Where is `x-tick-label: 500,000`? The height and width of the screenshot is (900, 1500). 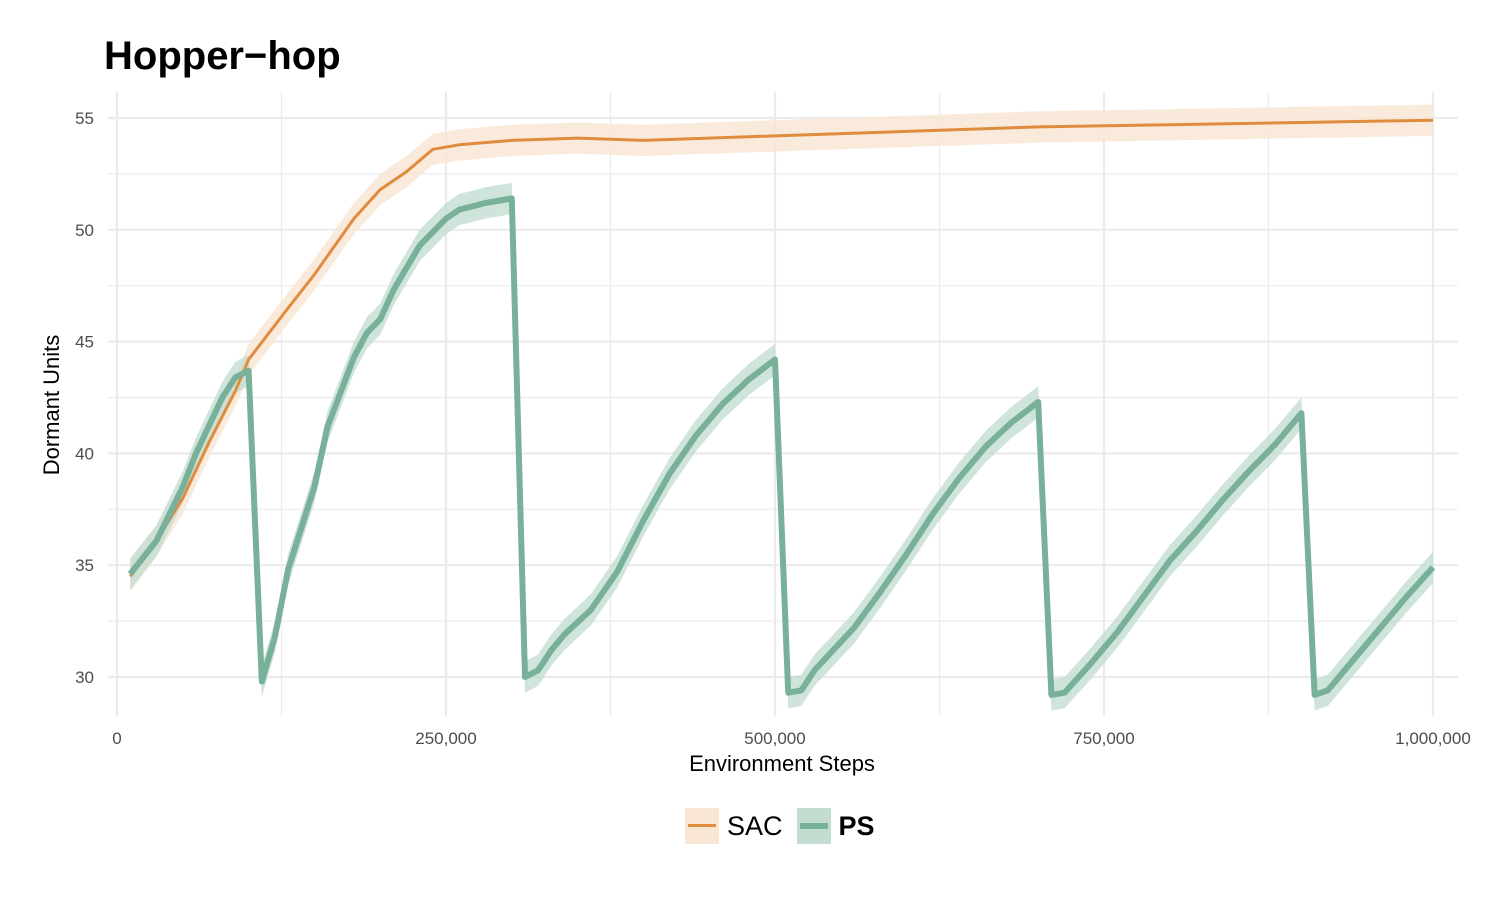 x-tick-label: 500,000 is located at coordinates (774, 738).